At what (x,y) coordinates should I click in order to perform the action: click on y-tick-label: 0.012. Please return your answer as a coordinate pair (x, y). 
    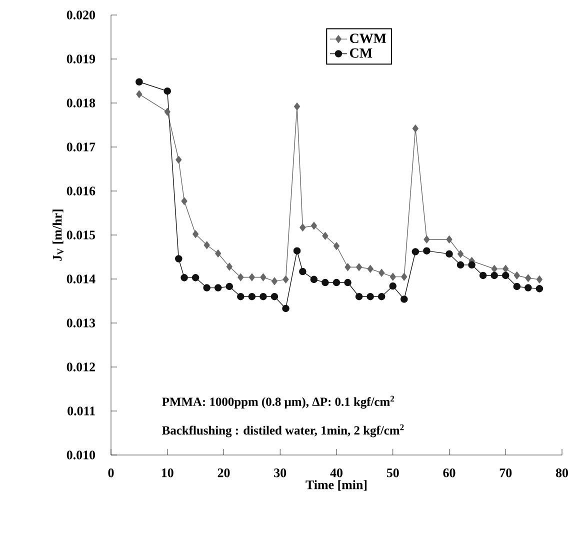
    Looking at the image, I should click on (80, 367).